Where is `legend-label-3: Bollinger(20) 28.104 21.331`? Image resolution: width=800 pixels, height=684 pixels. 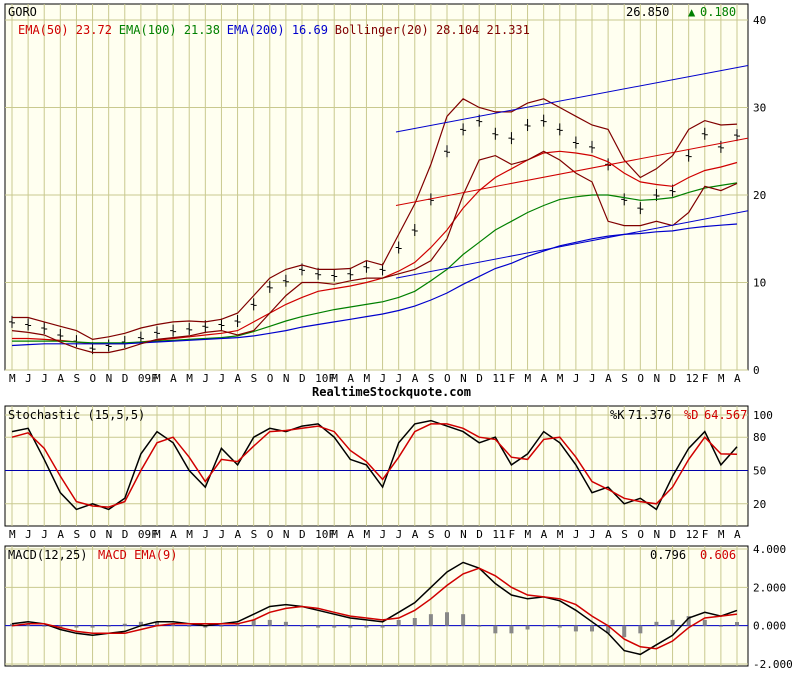 legend-label-3: Bollinger(20) 28.104 21.331 is located at coordinates (432, 30).